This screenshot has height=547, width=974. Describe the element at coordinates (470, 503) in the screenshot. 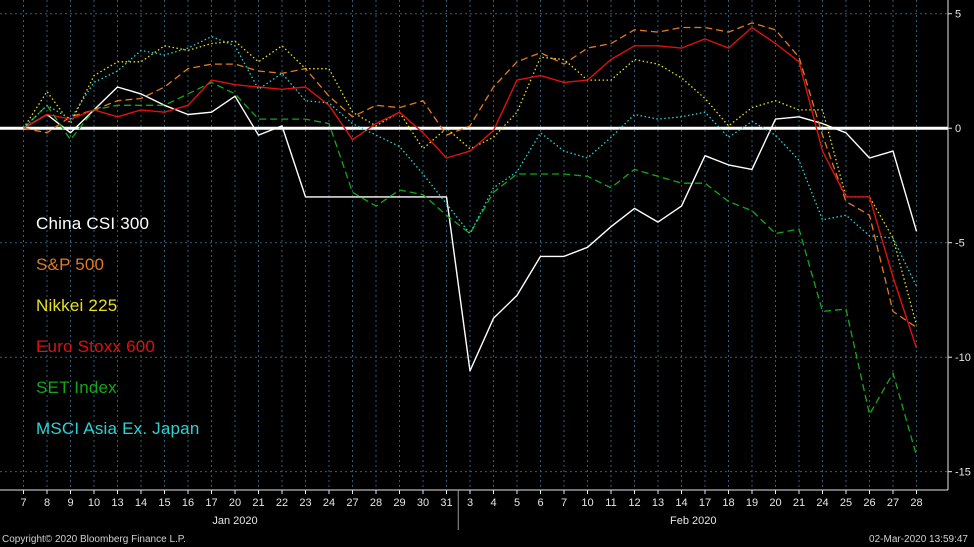

I see `x-tick-label: 3` at that location.